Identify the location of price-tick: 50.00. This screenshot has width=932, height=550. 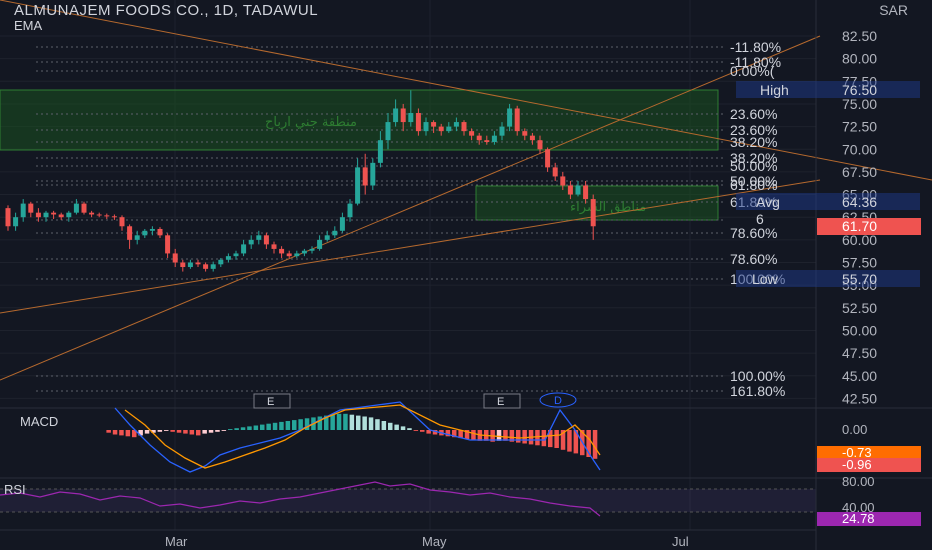
(859, 330).